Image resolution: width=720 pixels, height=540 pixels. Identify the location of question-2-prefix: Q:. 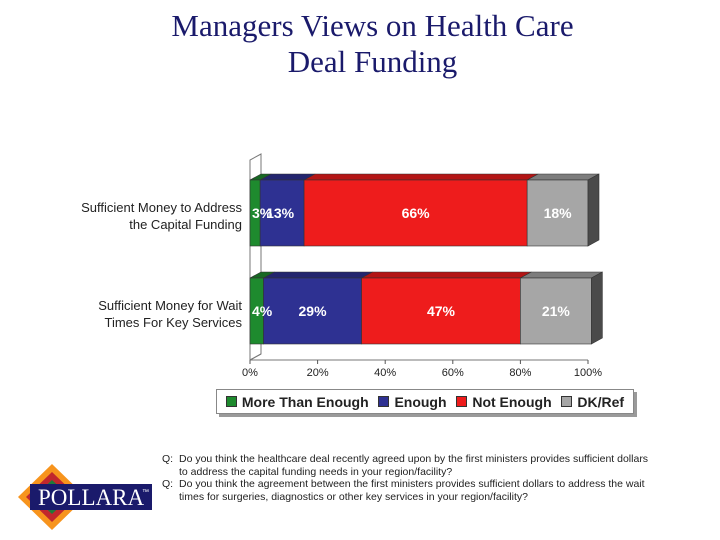
(168, 484).